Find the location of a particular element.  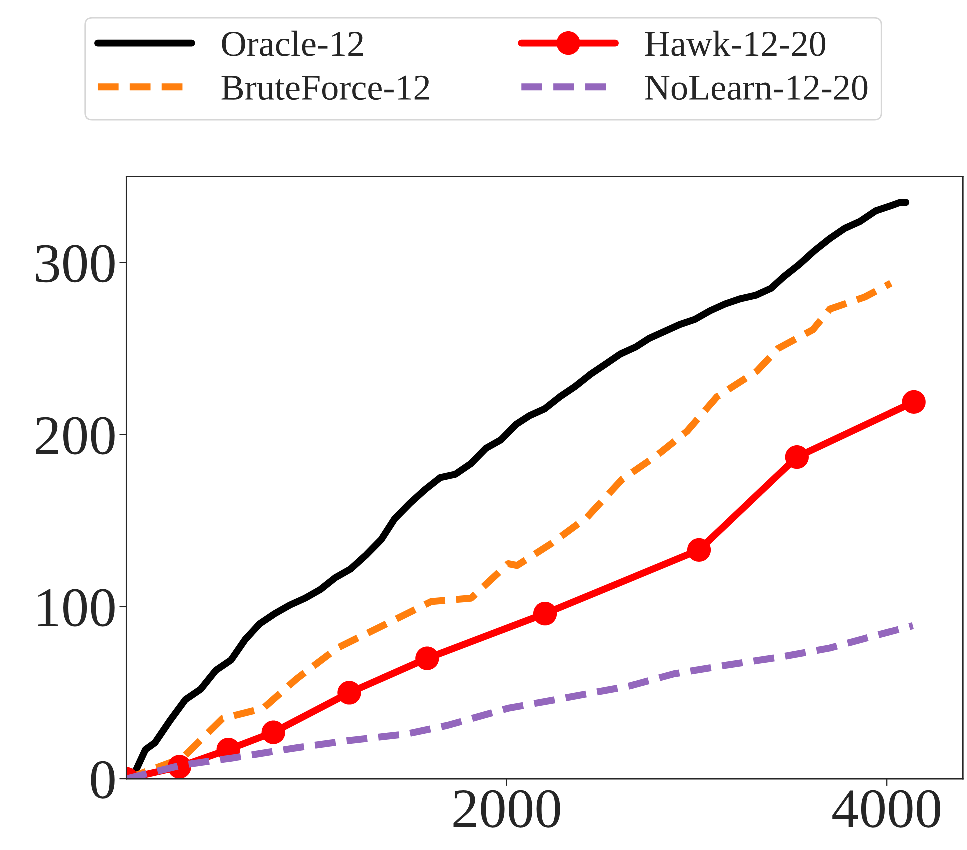

x-tick-label: 2000 is located at coordinates (507, 809).